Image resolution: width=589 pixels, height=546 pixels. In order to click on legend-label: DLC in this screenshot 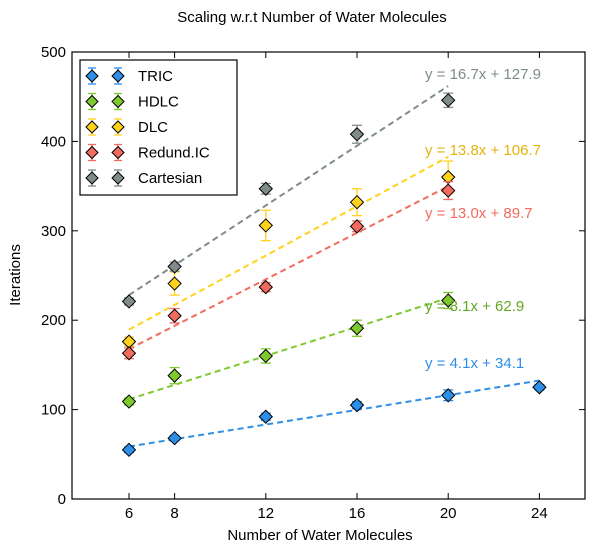, I will do `click(153, 127)`.